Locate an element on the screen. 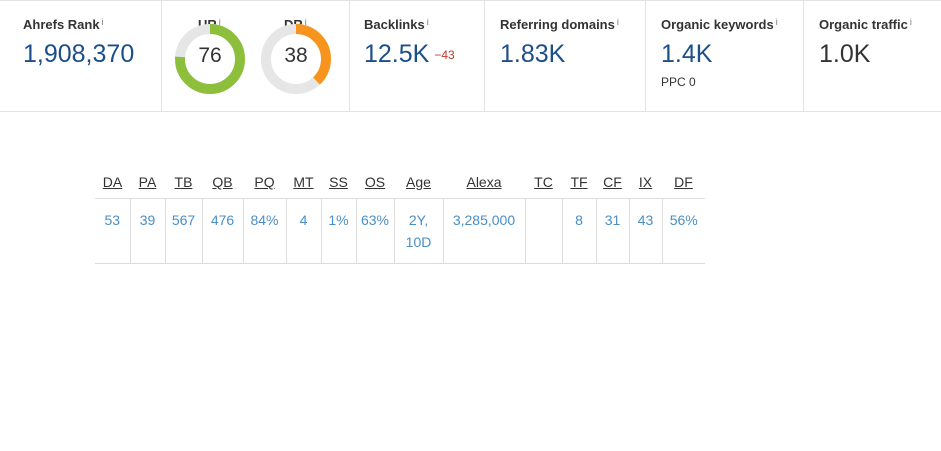 Image resolution: width=941 pixels, height=451 pixels. referring-domains-card: Referring domains i 1.83K is located at coordinates (564, 56).